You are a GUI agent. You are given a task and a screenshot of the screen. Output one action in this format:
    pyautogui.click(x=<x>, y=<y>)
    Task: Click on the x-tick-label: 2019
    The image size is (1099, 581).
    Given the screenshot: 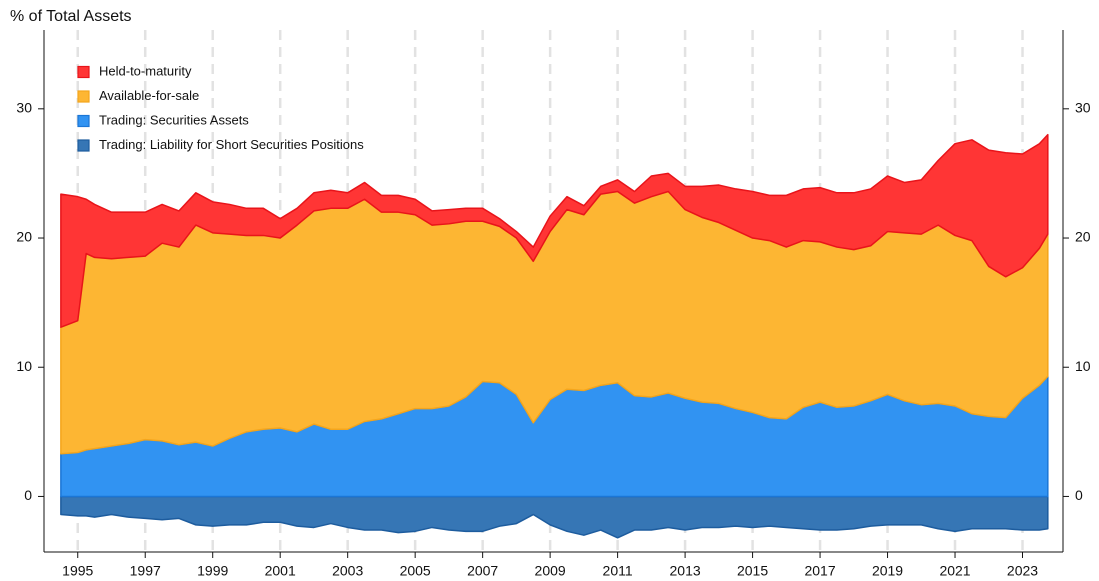 What is the action you would take?
    pyautogui.click(x=887, y=571)
    